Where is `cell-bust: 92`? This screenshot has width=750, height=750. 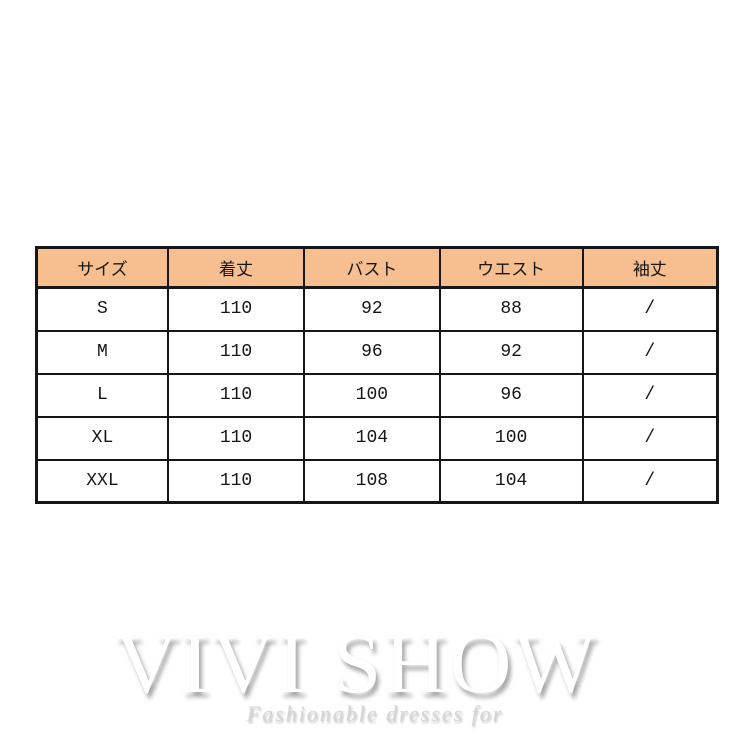
cell-bust: 92 is located at coordinates (372, 309).